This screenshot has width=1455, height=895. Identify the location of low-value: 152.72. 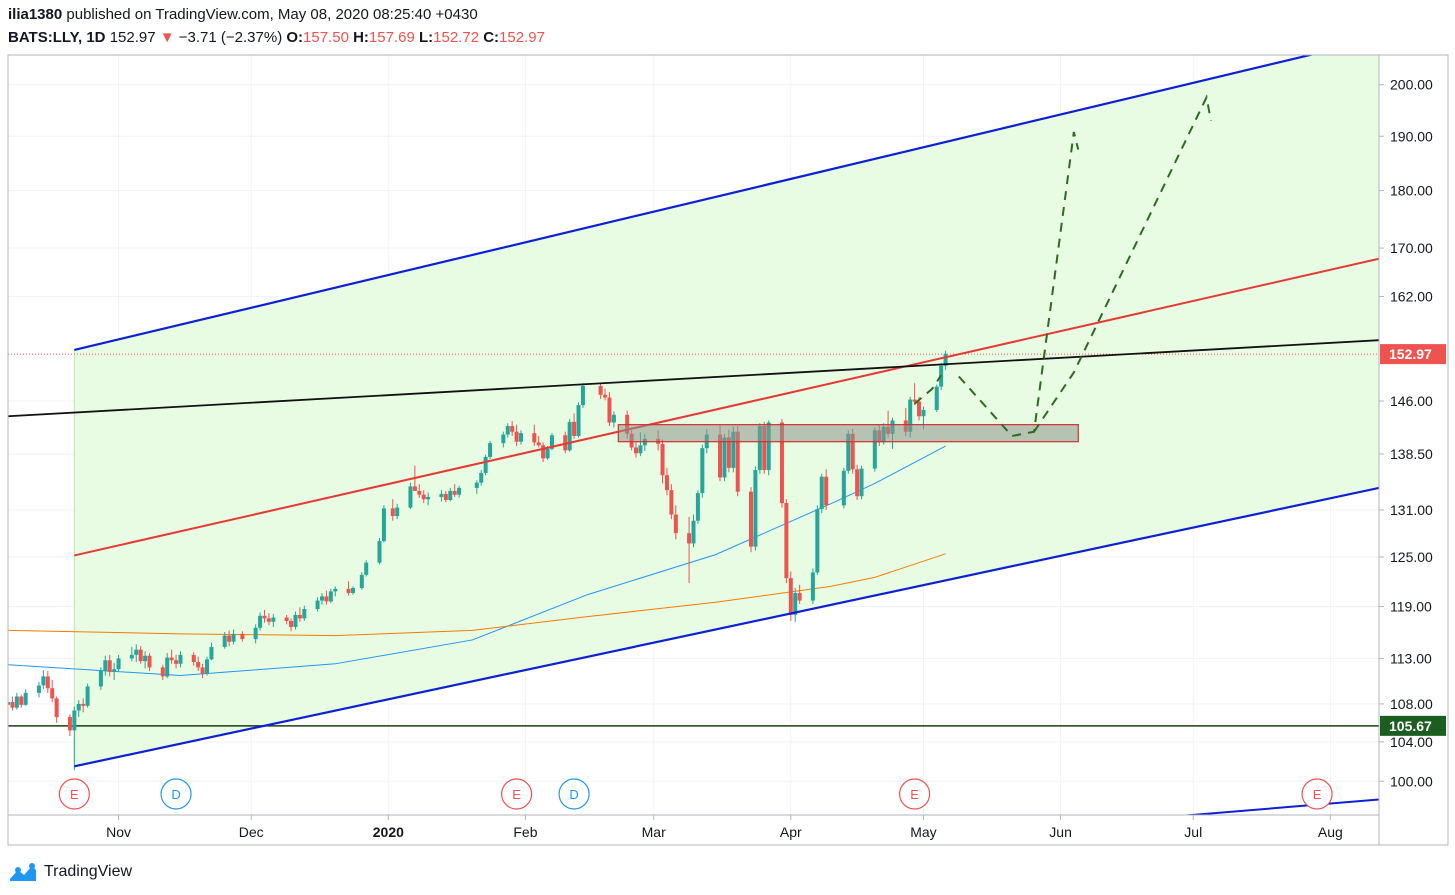
(456, 37).